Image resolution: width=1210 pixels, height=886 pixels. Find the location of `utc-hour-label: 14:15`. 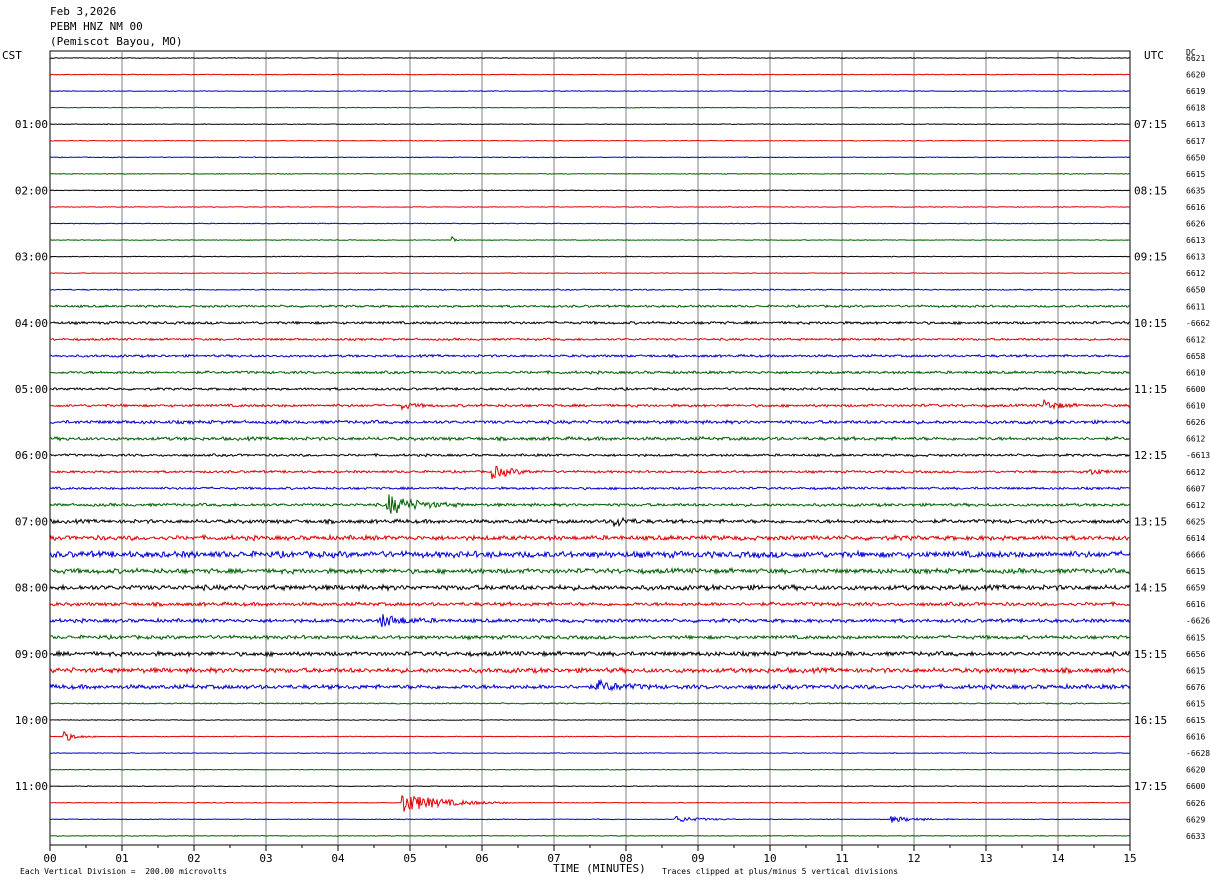

utc-hour-label: 14:15 is located at coordinates (1150, 588).